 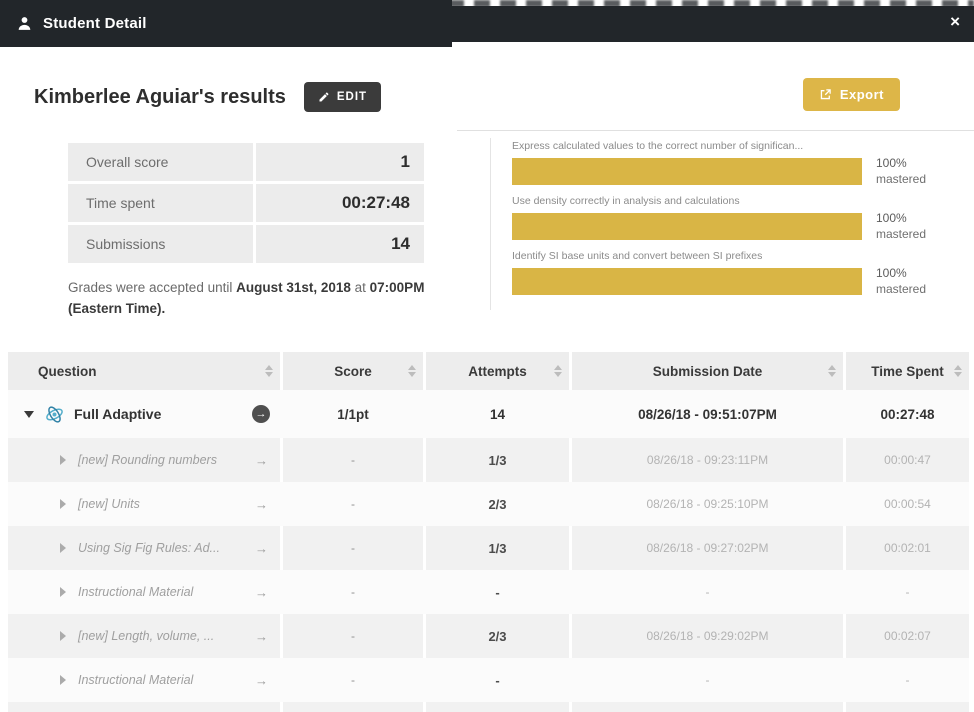 What do you see at coordinates (907, 371) in the screenshot?
I see `column-header-time-spent: Time Spent` at bounding box center [907, 371].